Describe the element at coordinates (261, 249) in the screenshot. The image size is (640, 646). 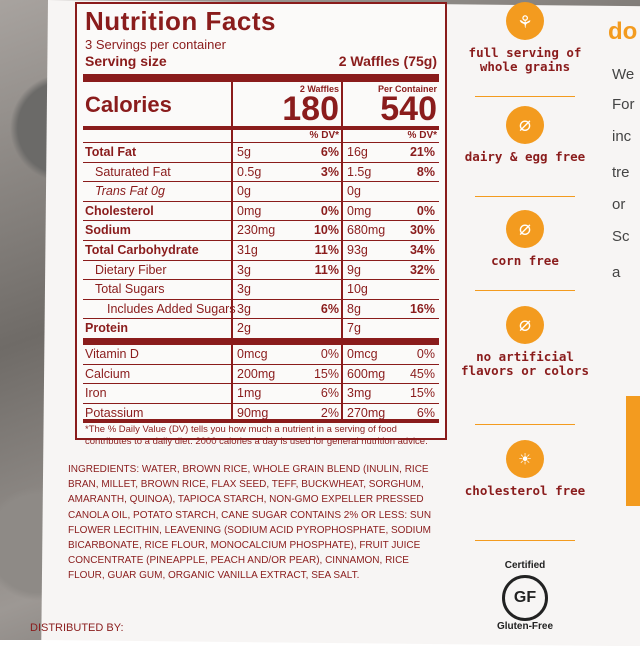
I see `nutrient-row: Total Carbohydrate 31g 11% 93g 34%` at that location.